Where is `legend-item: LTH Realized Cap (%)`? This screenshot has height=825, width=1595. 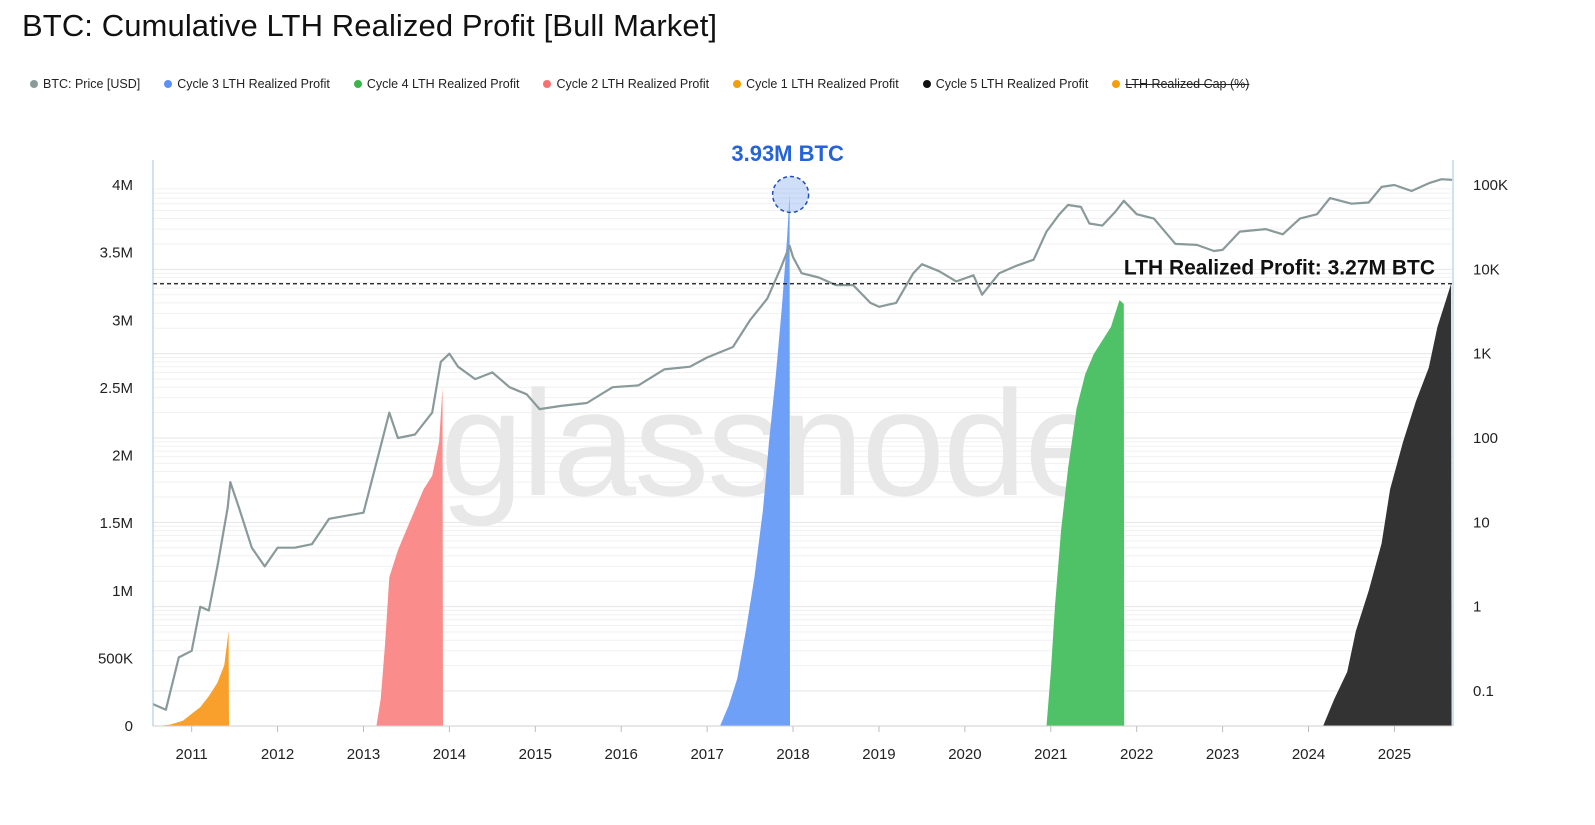 legend-item: LTH Realized Cap (%) is located at coordinates (1180, 84).